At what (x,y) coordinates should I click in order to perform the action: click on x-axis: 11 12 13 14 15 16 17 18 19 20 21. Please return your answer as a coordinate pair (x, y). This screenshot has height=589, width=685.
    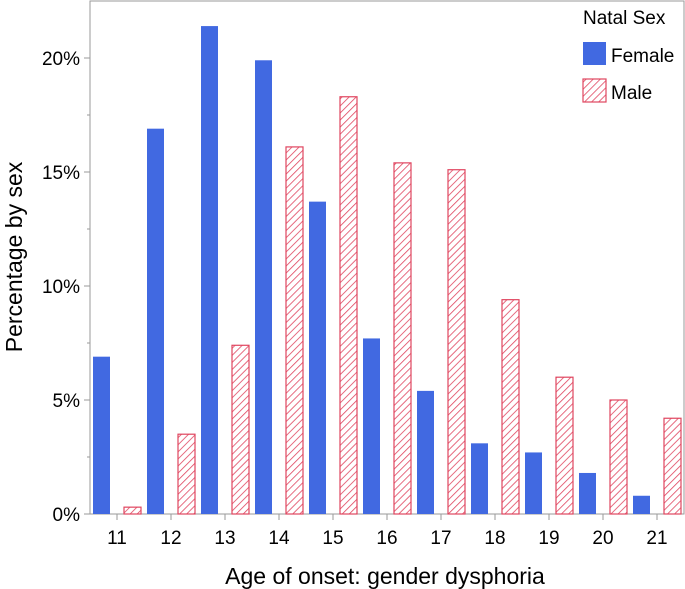
    Looking at the image, I should click on (387, 531).